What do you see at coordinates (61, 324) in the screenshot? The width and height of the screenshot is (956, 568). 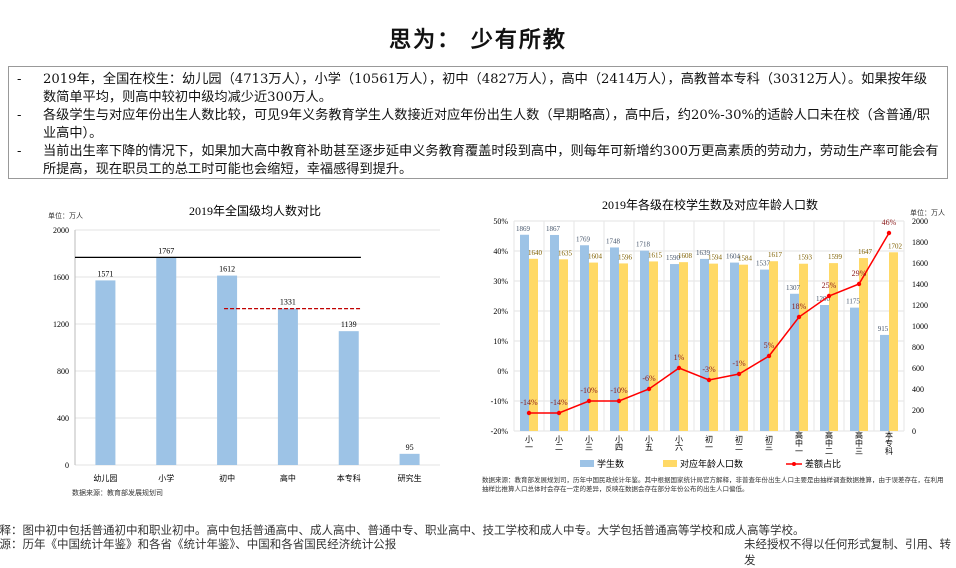 I see `y-tick-label: 1200` at bounding box center [61, 324].